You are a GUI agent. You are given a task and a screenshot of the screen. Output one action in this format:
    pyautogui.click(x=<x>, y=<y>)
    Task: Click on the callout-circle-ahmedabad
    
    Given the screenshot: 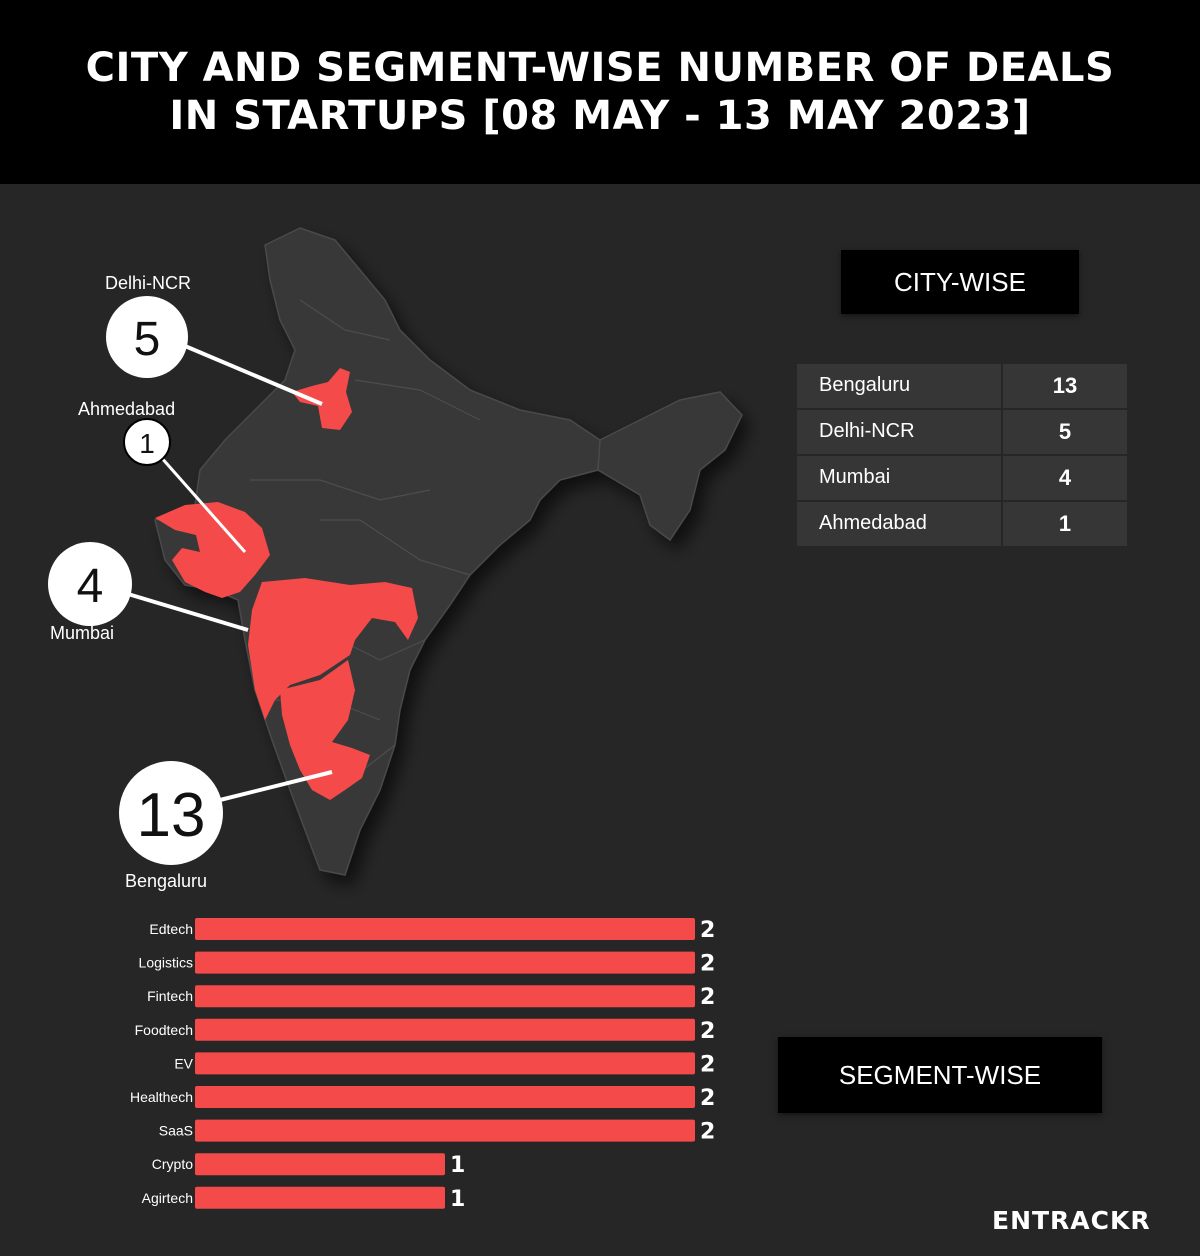 What is the action you would take?
    pyautogui.click(x=147, y=442)
    